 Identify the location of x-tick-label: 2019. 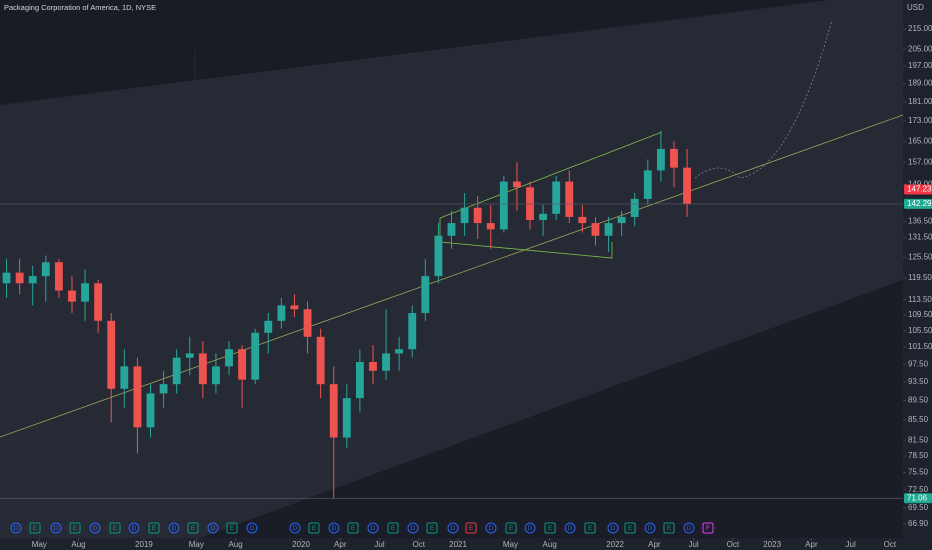
(144, 544).